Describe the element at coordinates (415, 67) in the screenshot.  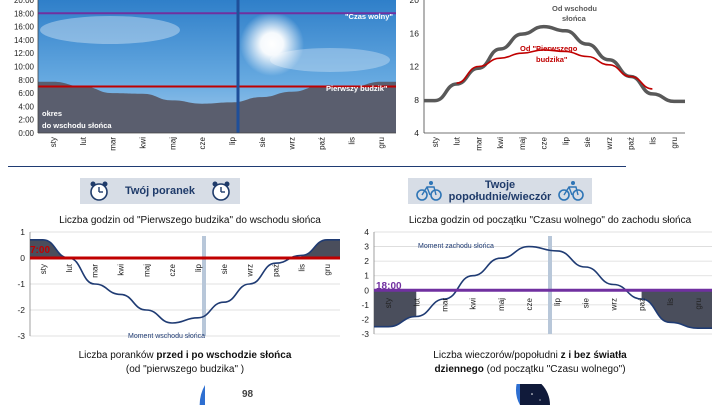
I see `y-tick-label: 12` at that location.